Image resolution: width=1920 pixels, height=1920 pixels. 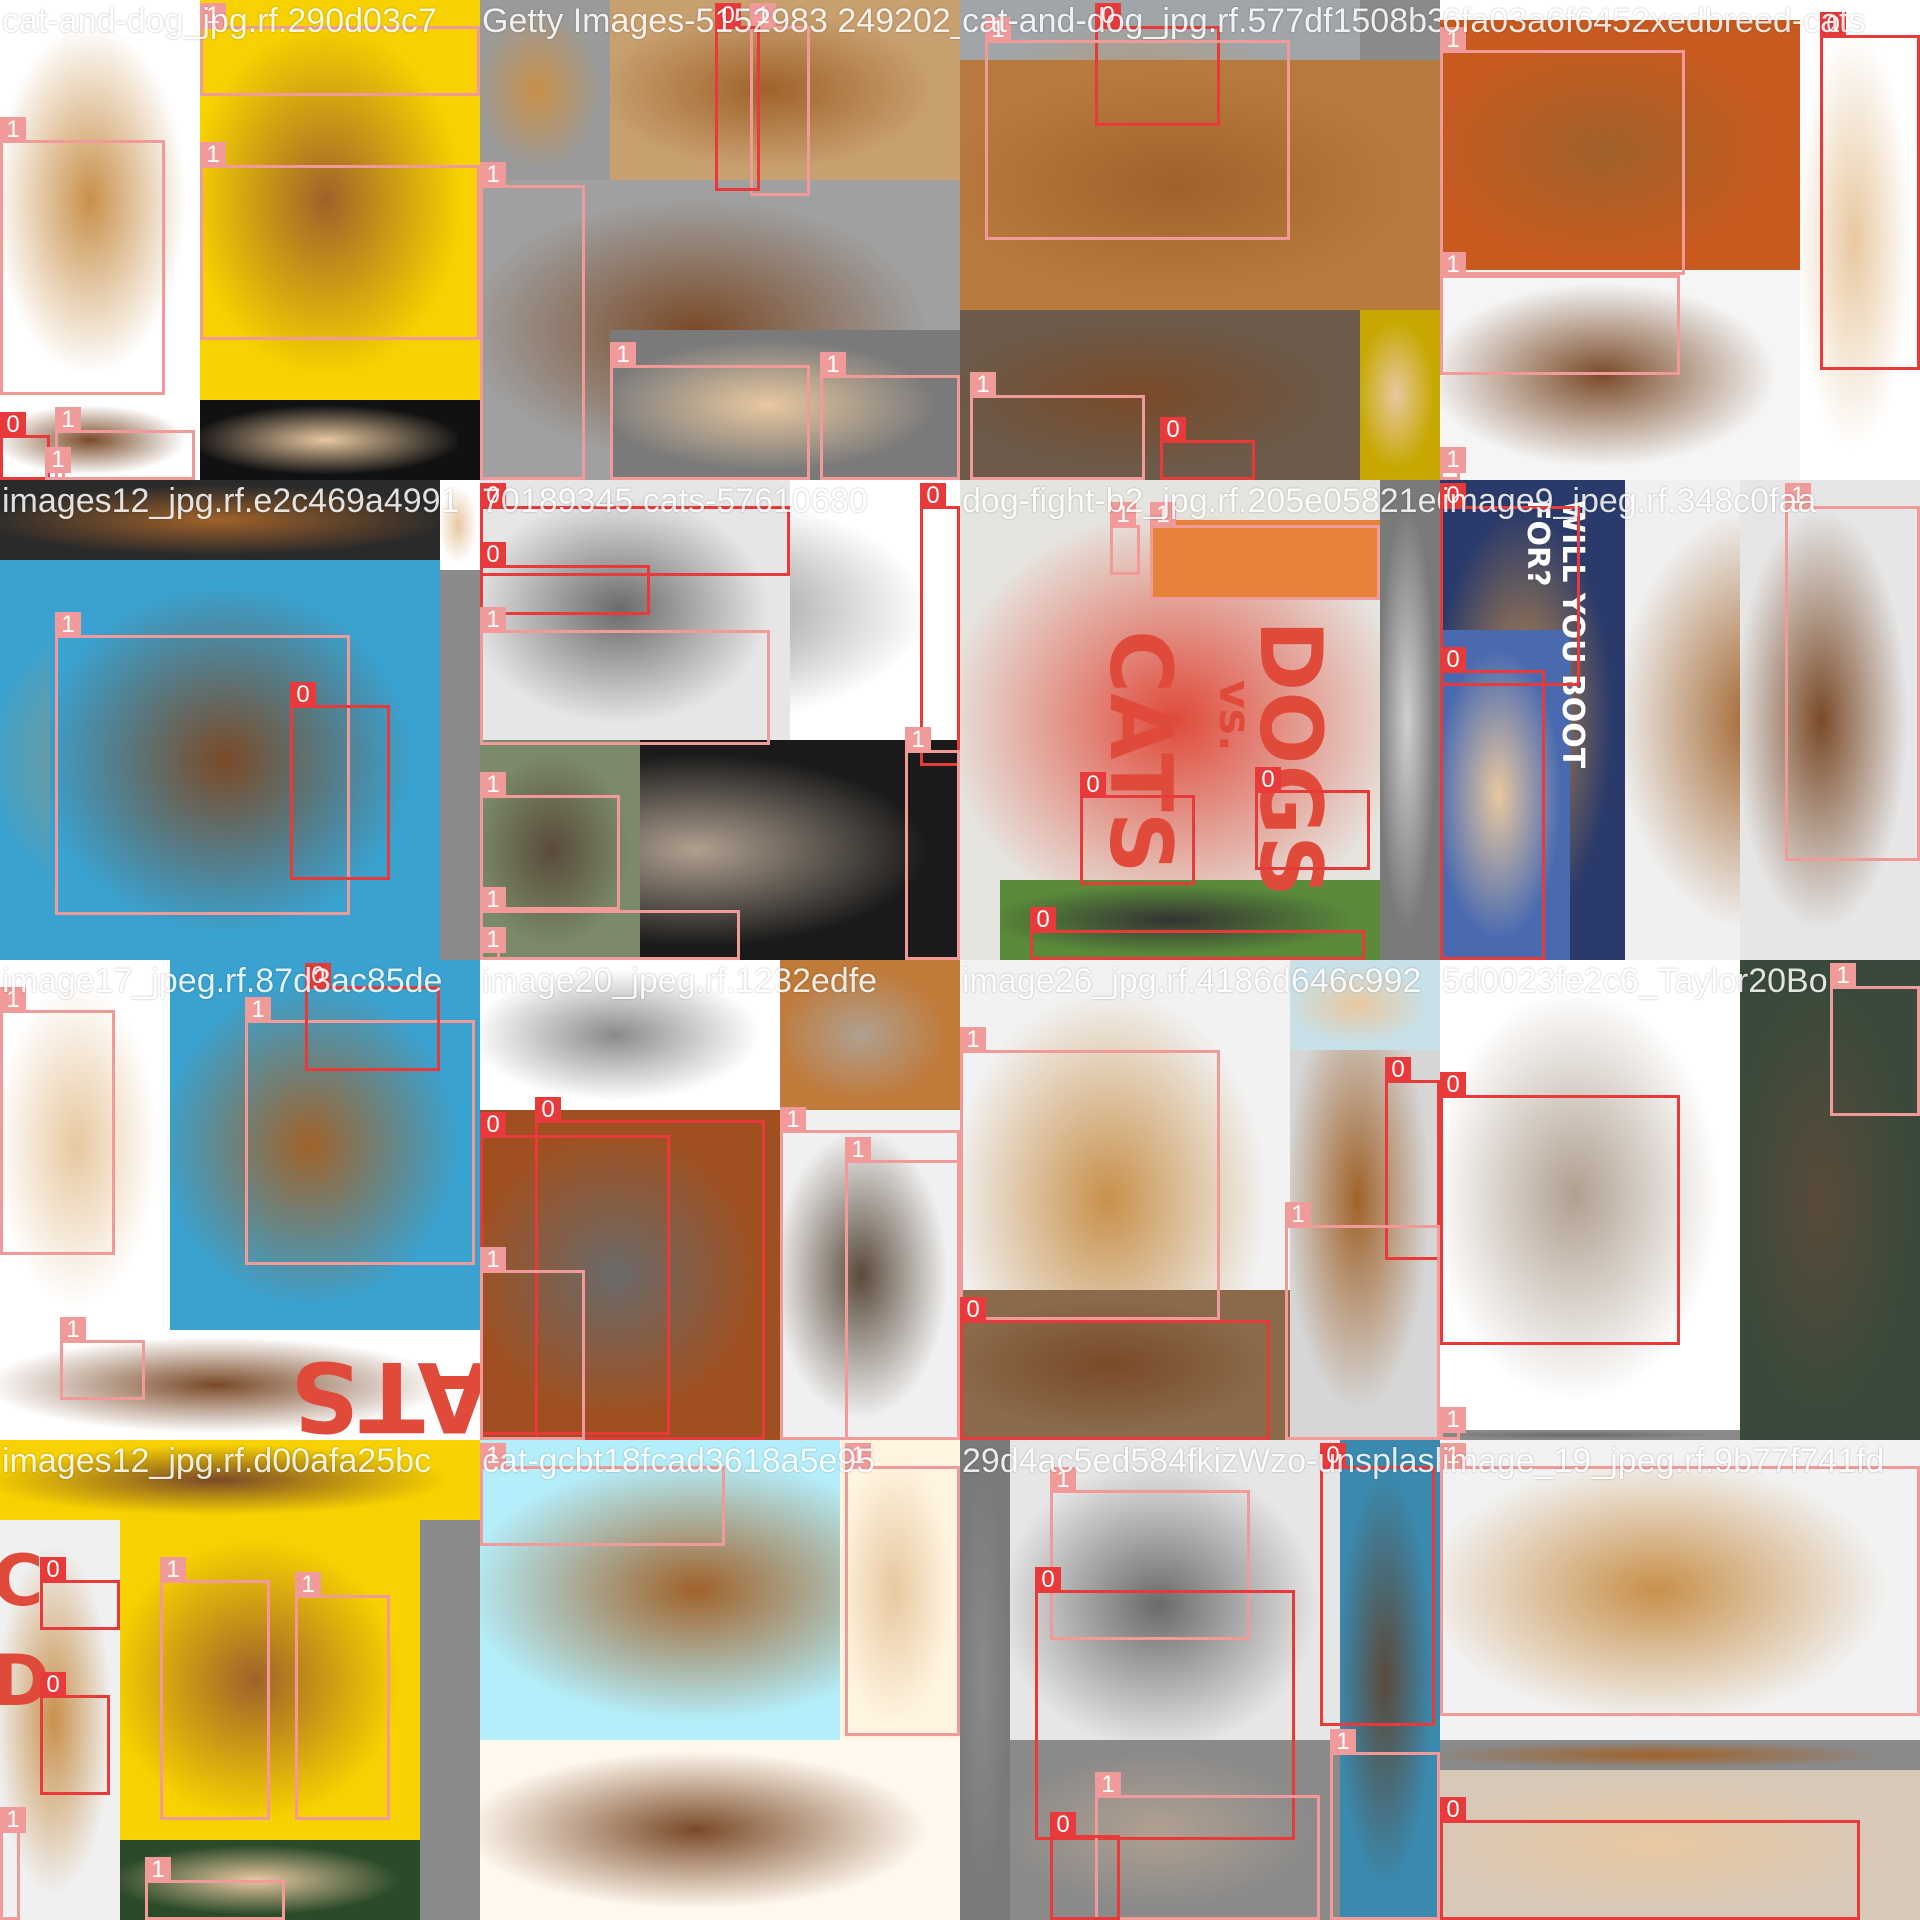 What do you see at coordinates (385, 1390) in the screenshot?
I see `poster-text: CATS` at bounding box center [385, 1390].